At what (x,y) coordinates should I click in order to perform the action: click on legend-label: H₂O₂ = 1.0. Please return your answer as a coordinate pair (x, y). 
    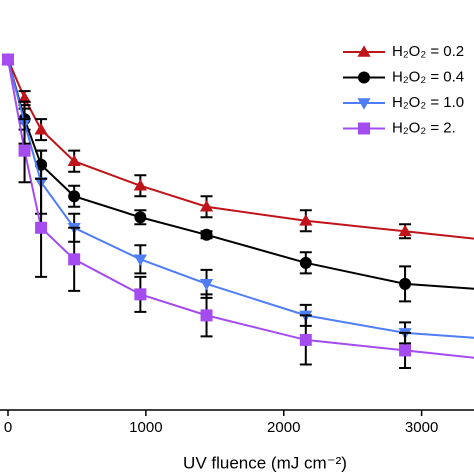
    Looking at the image, I should click on (428, 102).